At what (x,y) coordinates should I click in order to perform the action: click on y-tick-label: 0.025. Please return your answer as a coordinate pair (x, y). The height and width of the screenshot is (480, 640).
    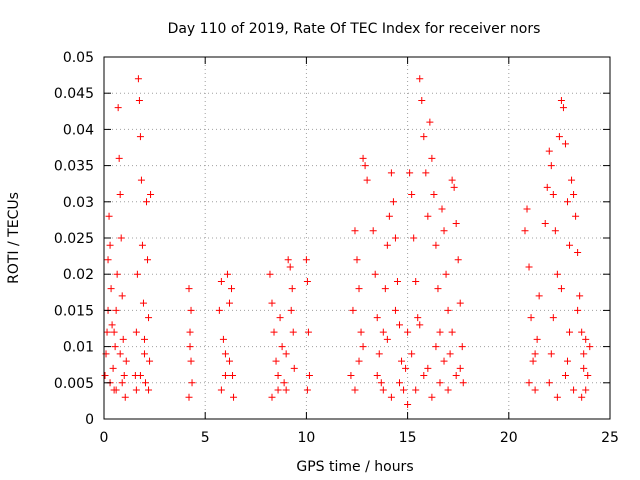
    Looking at the image, I should click on (74, 239).